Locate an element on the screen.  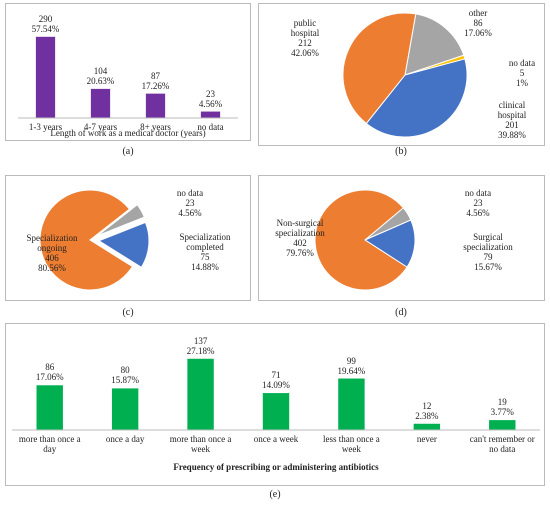
percent-label: 27.18% is located at coordinates (200, 350).